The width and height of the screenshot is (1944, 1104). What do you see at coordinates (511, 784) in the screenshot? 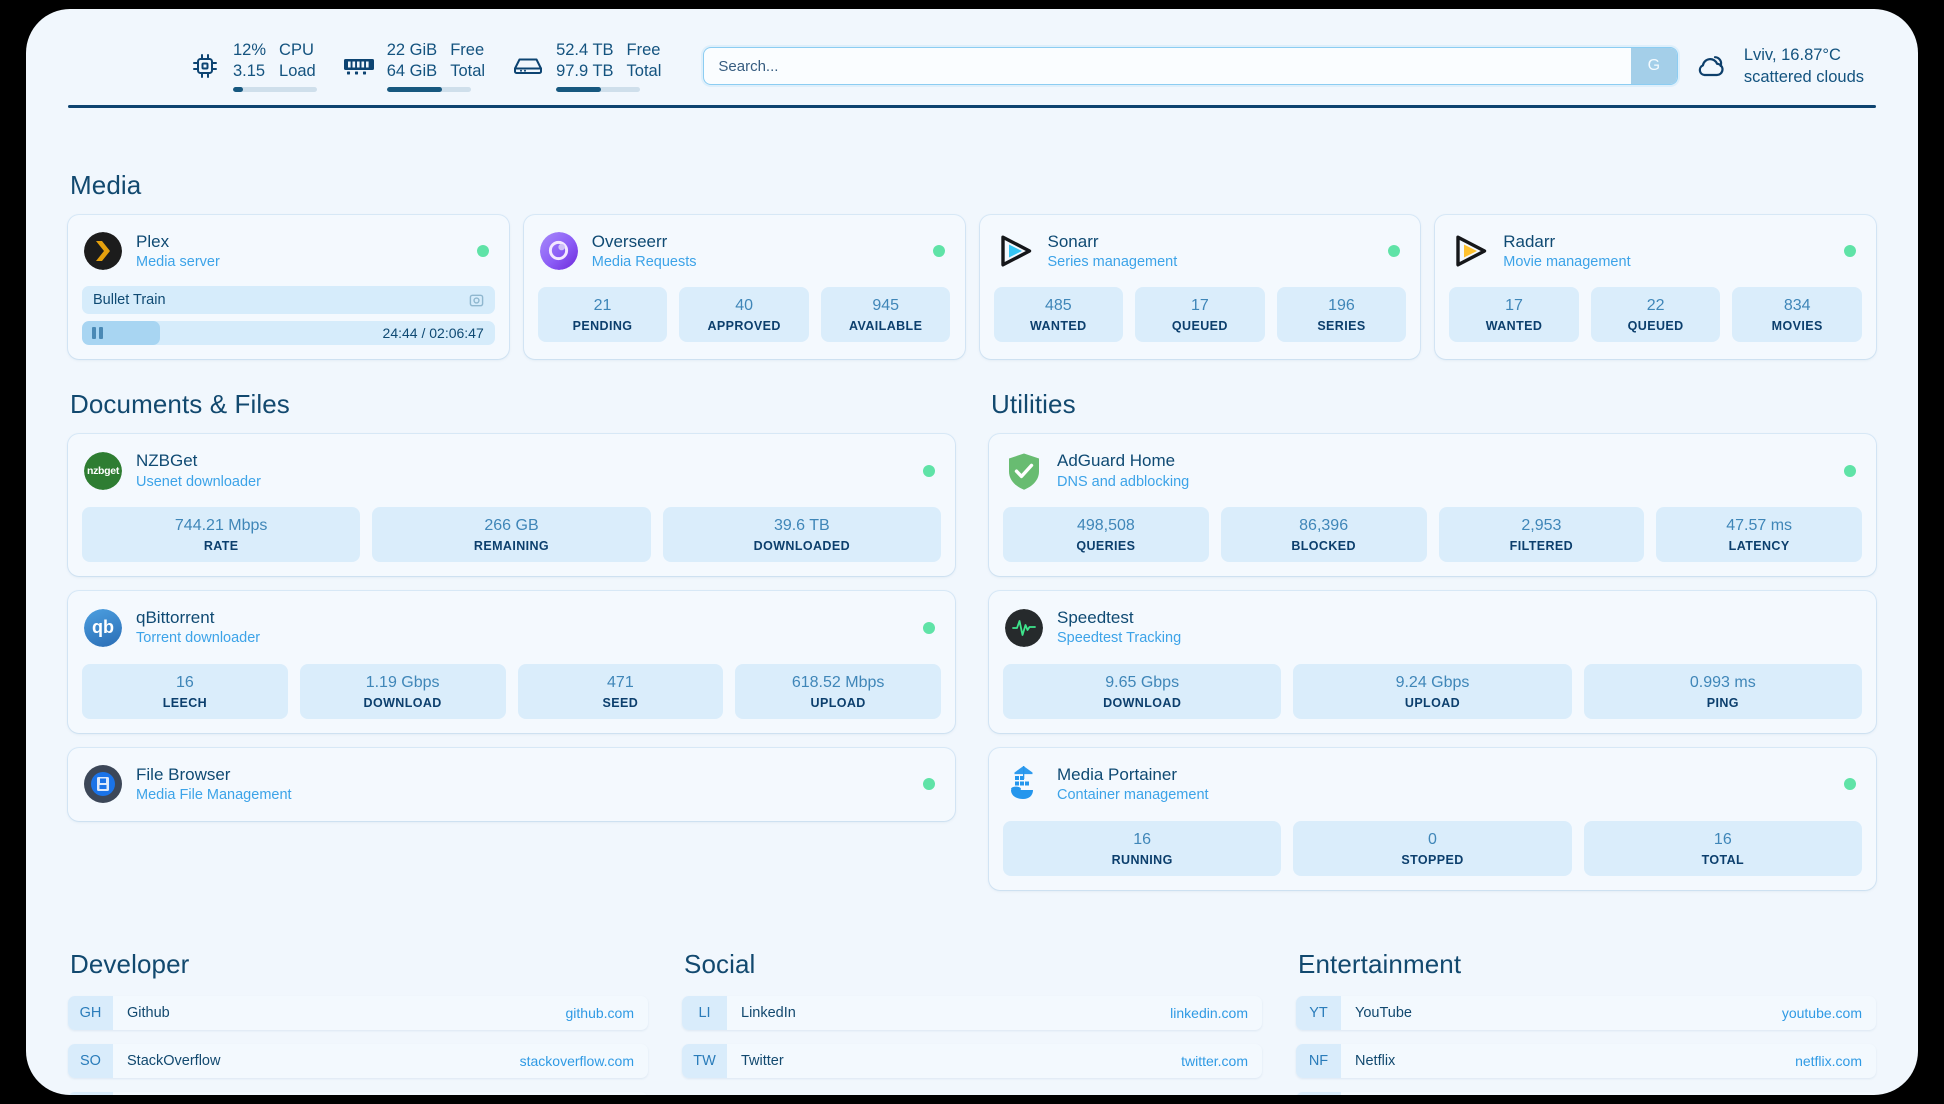
I see `service-card: File Browser Media File Management` at bounding box center [511, 784].